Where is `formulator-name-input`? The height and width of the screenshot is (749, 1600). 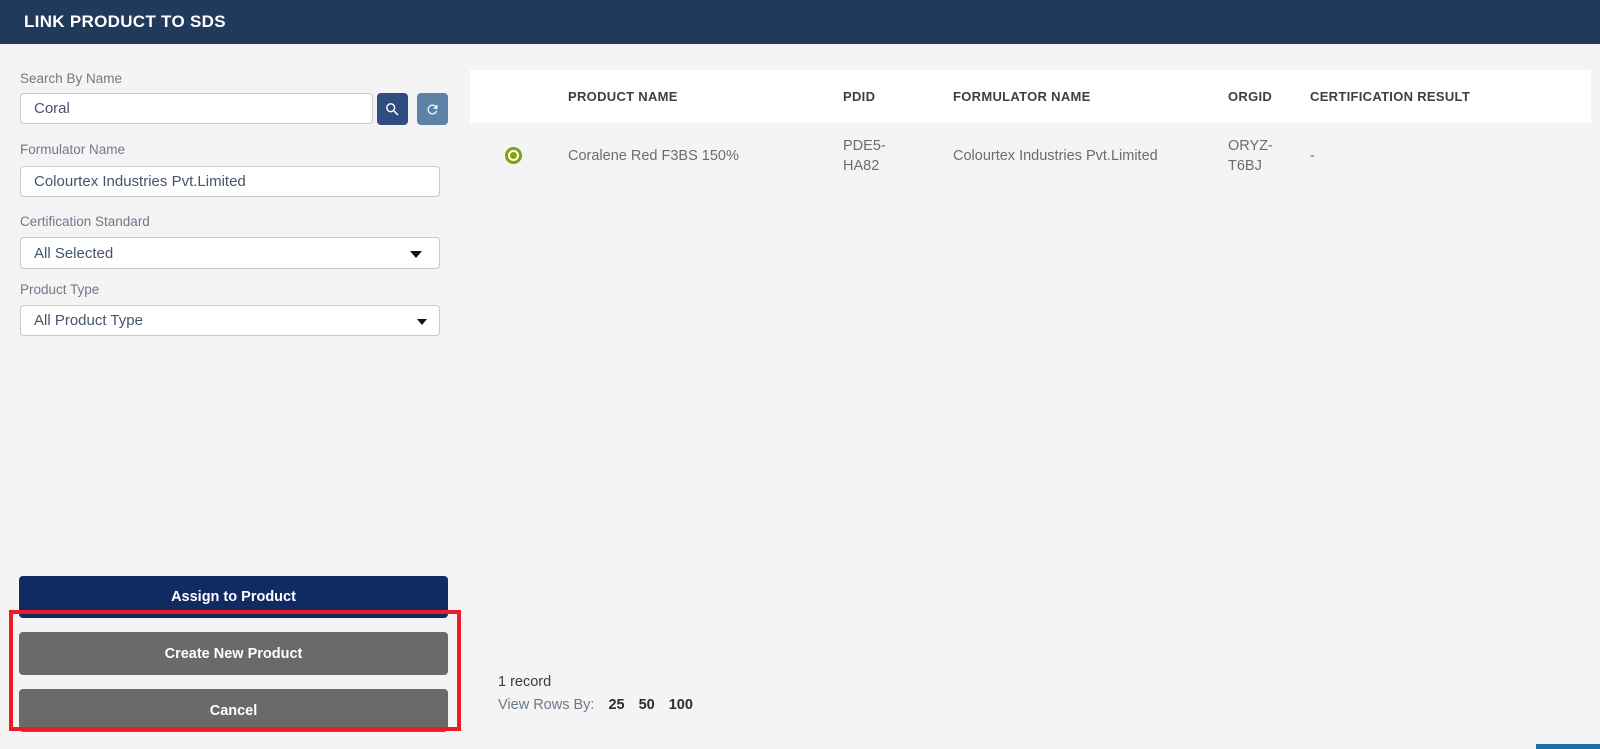 formulator-name-input is located at coordinates (230, 181).